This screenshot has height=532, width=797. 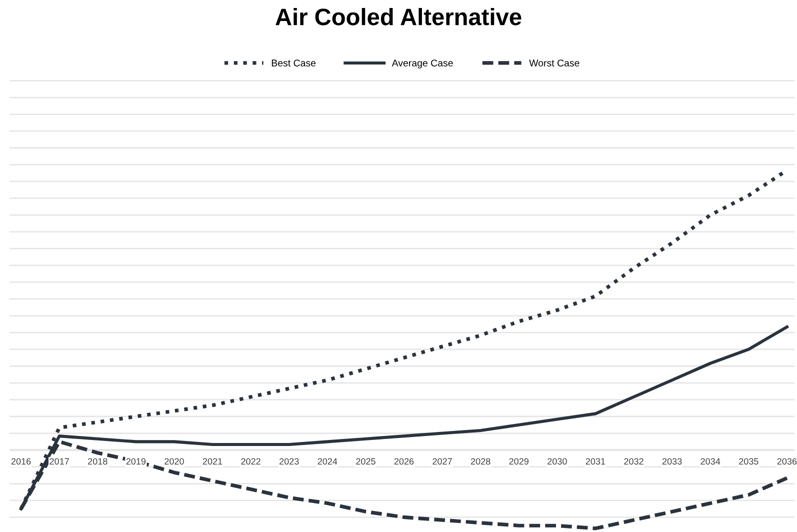 What do you see at coordinates (557, 461) in the screenshot?
I see `x-tick-label: 2030` at bounding box center [557, 461].